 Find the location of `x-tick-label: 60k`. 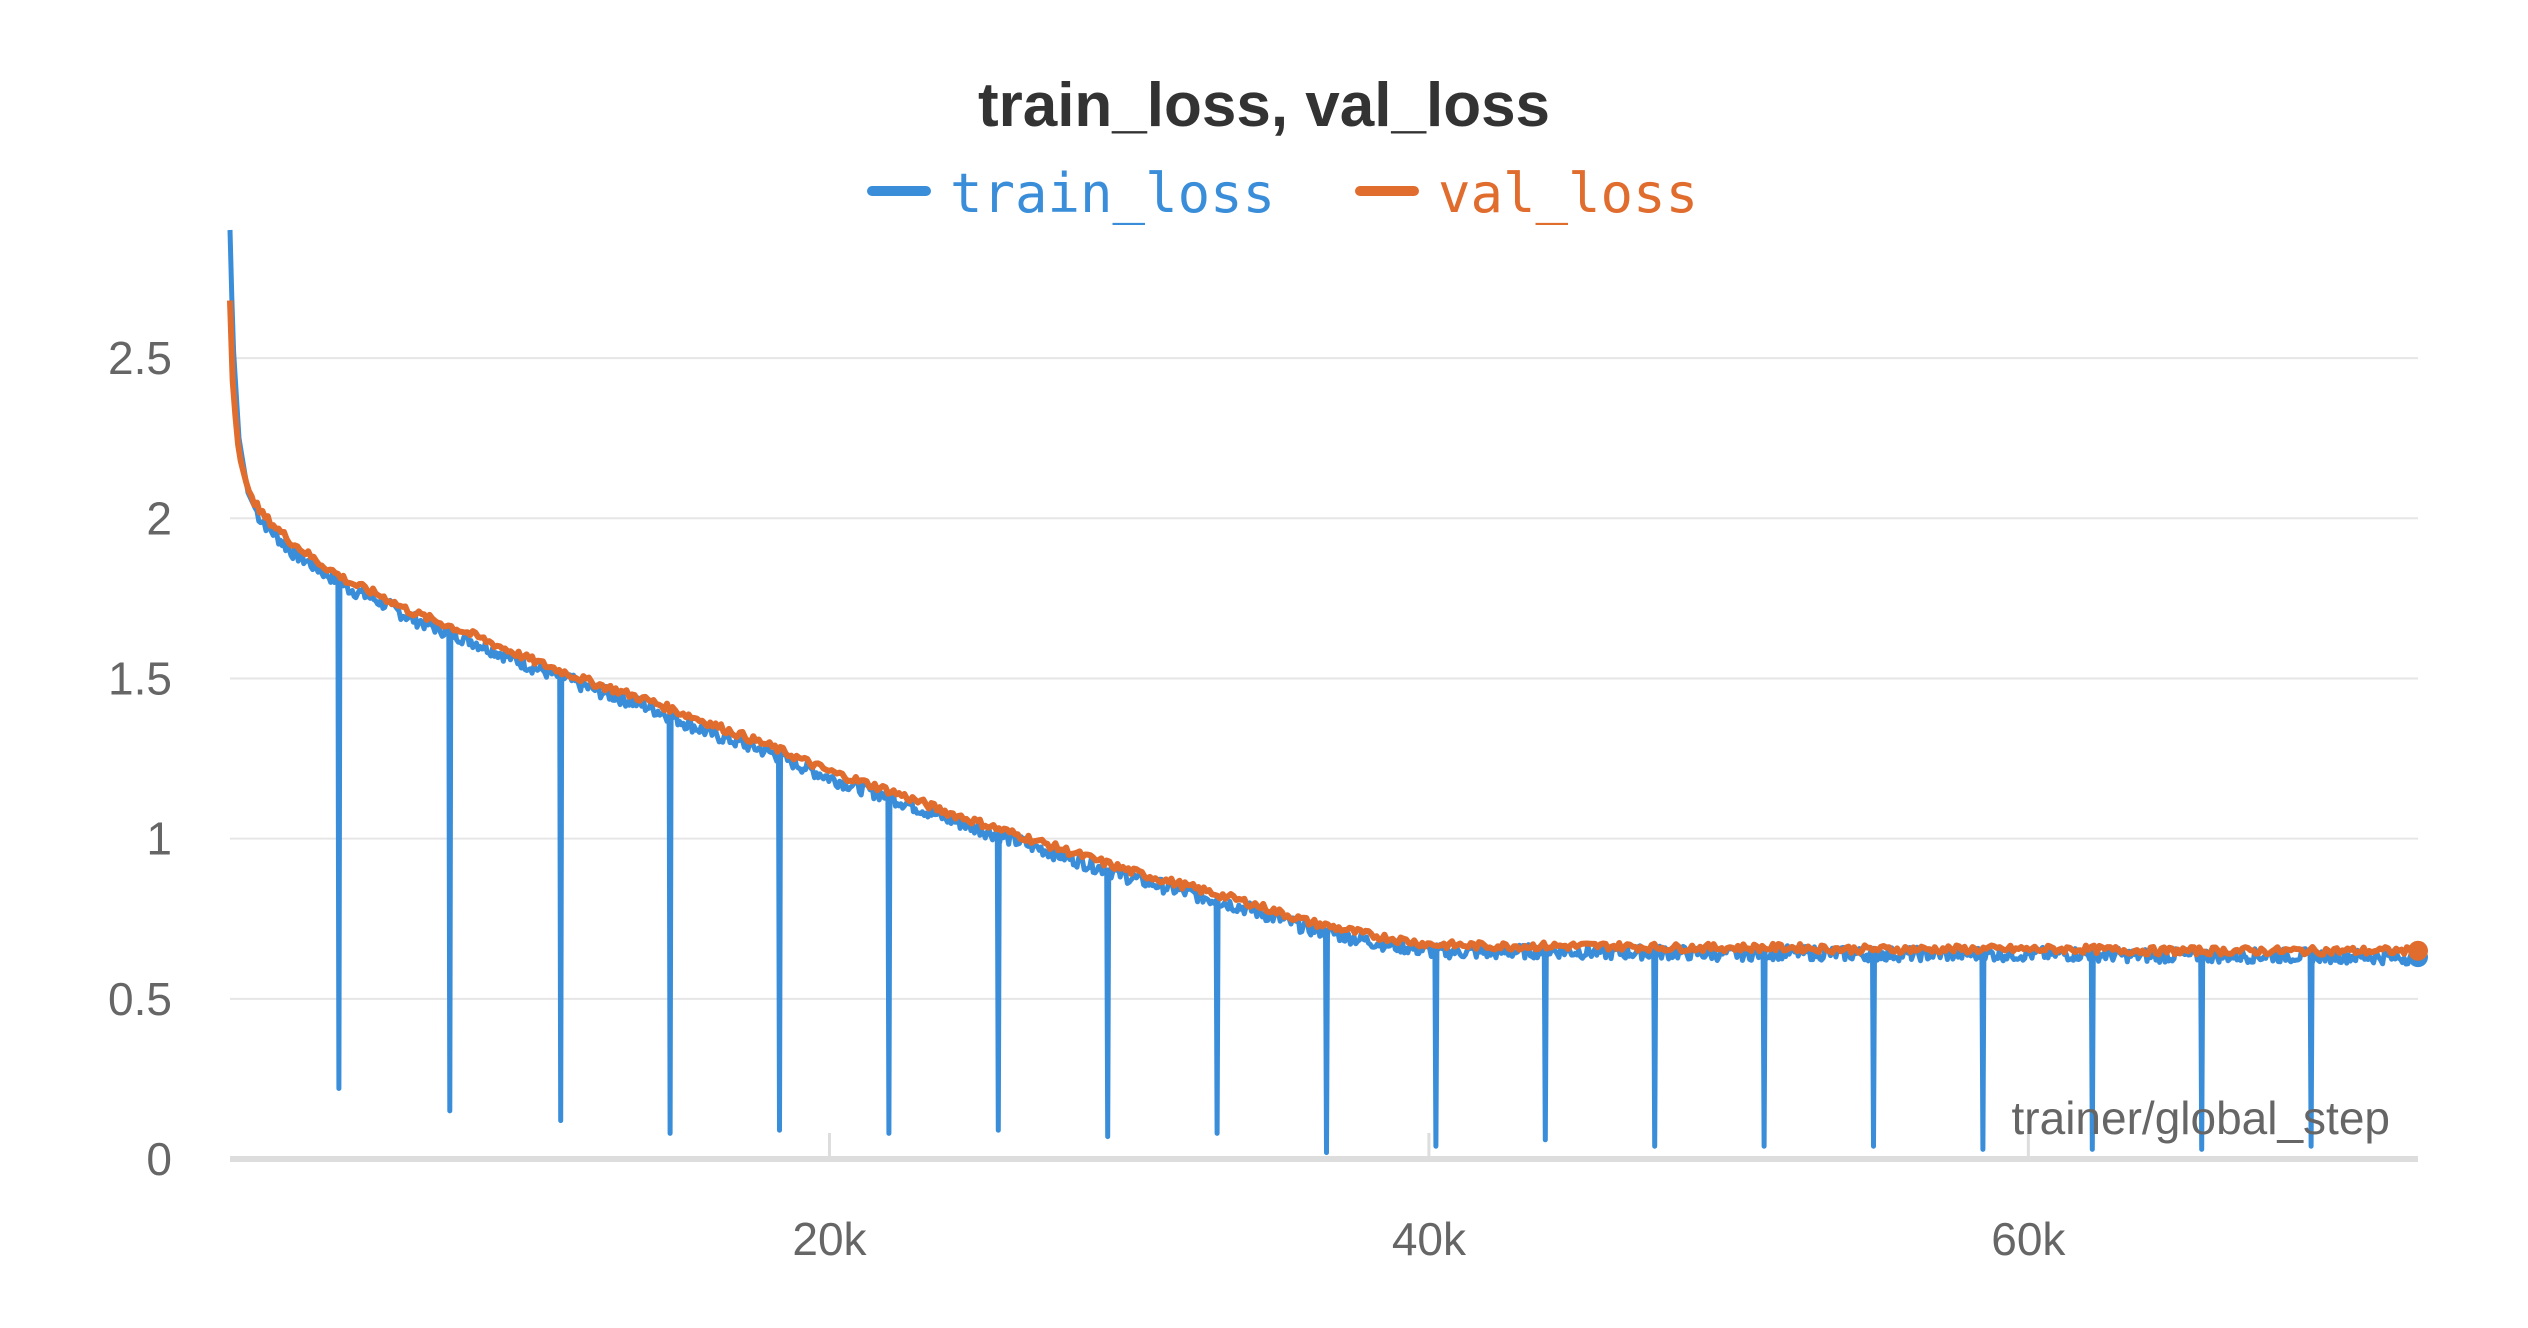

x-tick-label: 60k is located at coordinates (2028, 1239).